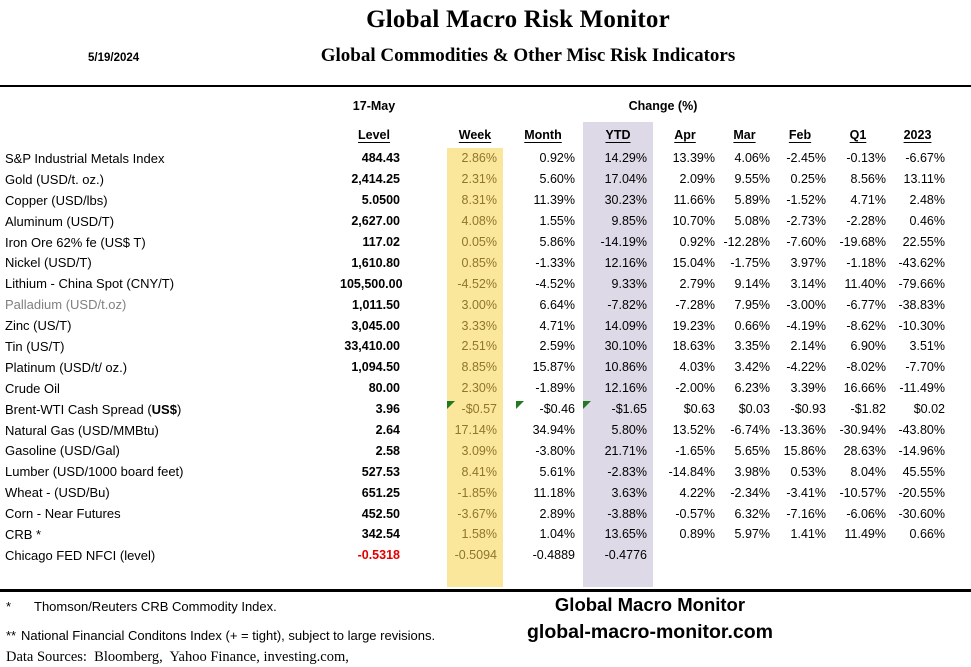  I want to click on column-header-ytd: YTD, so click(618, 135).